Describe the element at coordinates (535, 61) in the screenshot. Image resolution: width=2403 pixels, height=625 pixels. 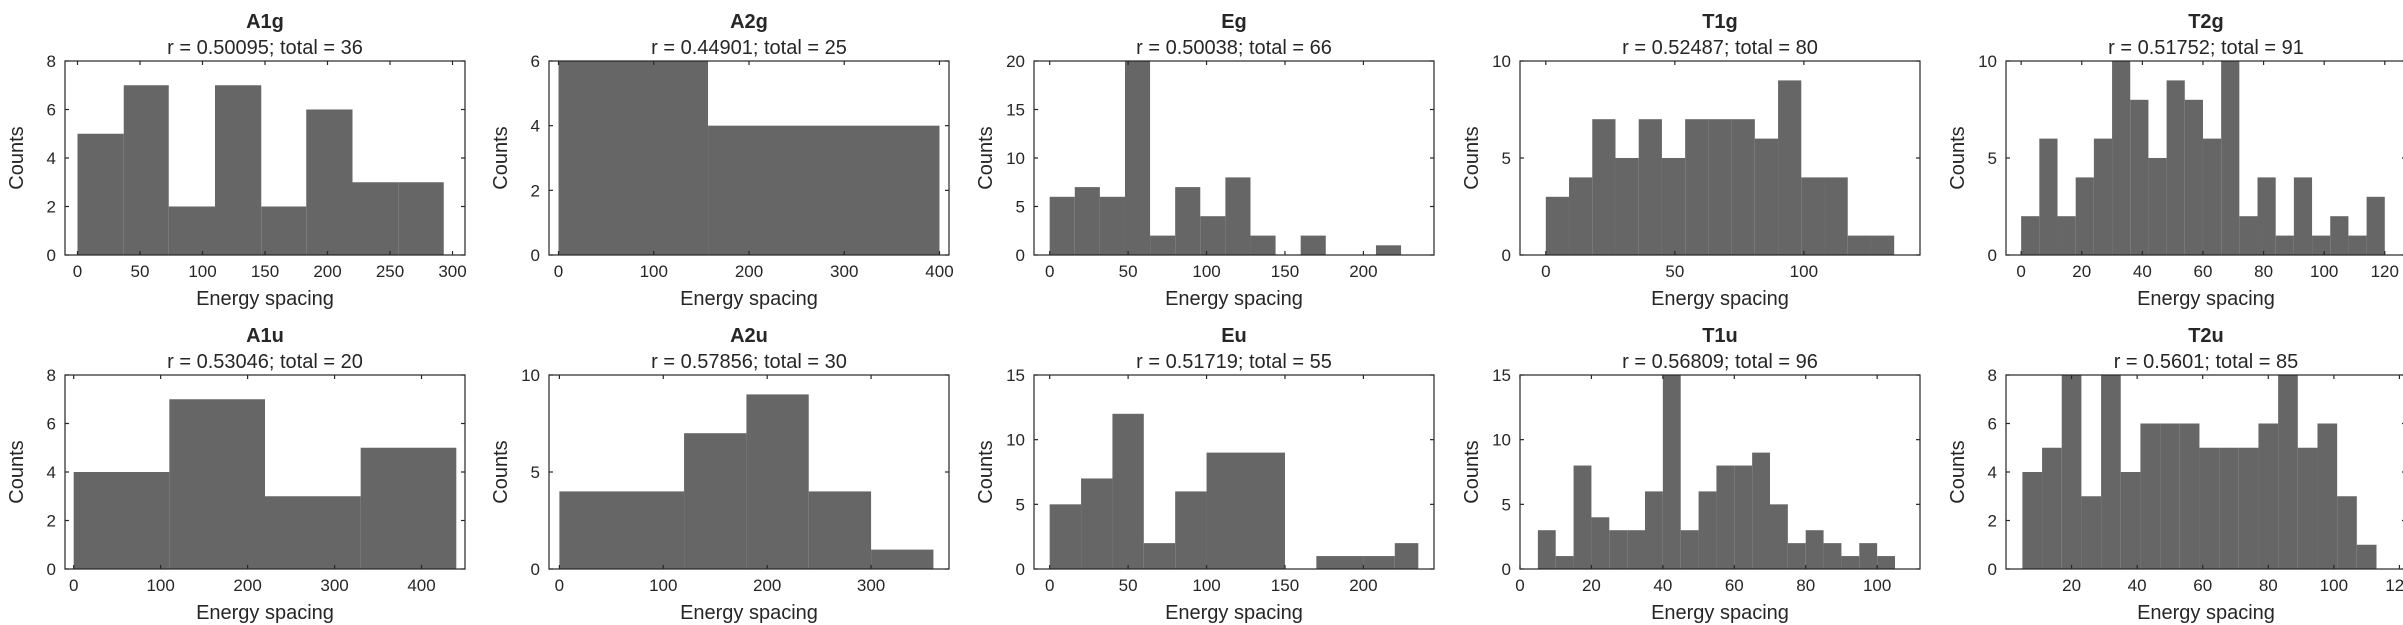
I see `y-tick-label: 6` at that location.